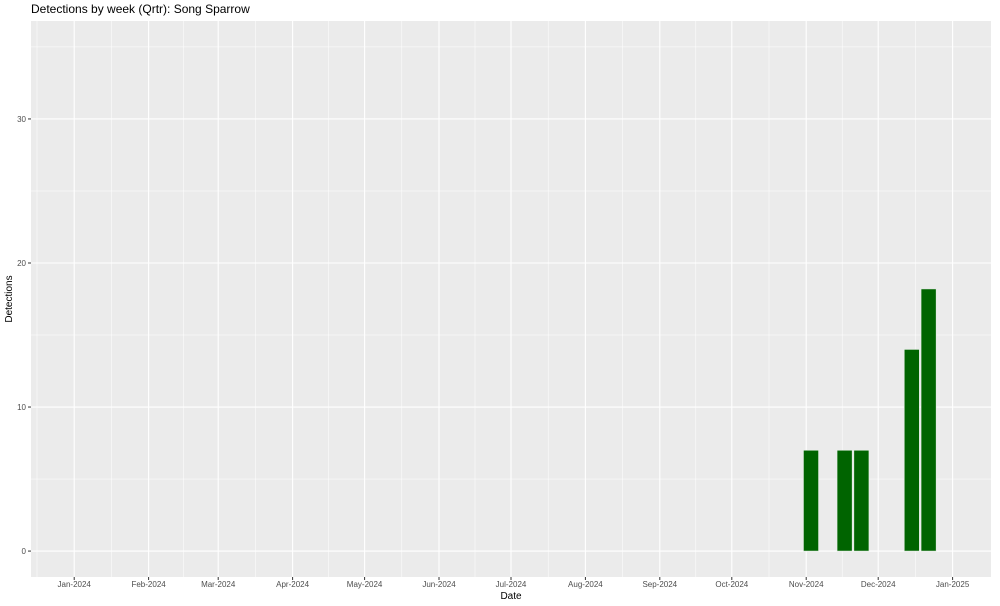 The height and width of the screenshot is (606, 1000). Describe the element at coordinates (731, 584) in the screenshot. I see `x-tick-label: Oct-2024` at that location.